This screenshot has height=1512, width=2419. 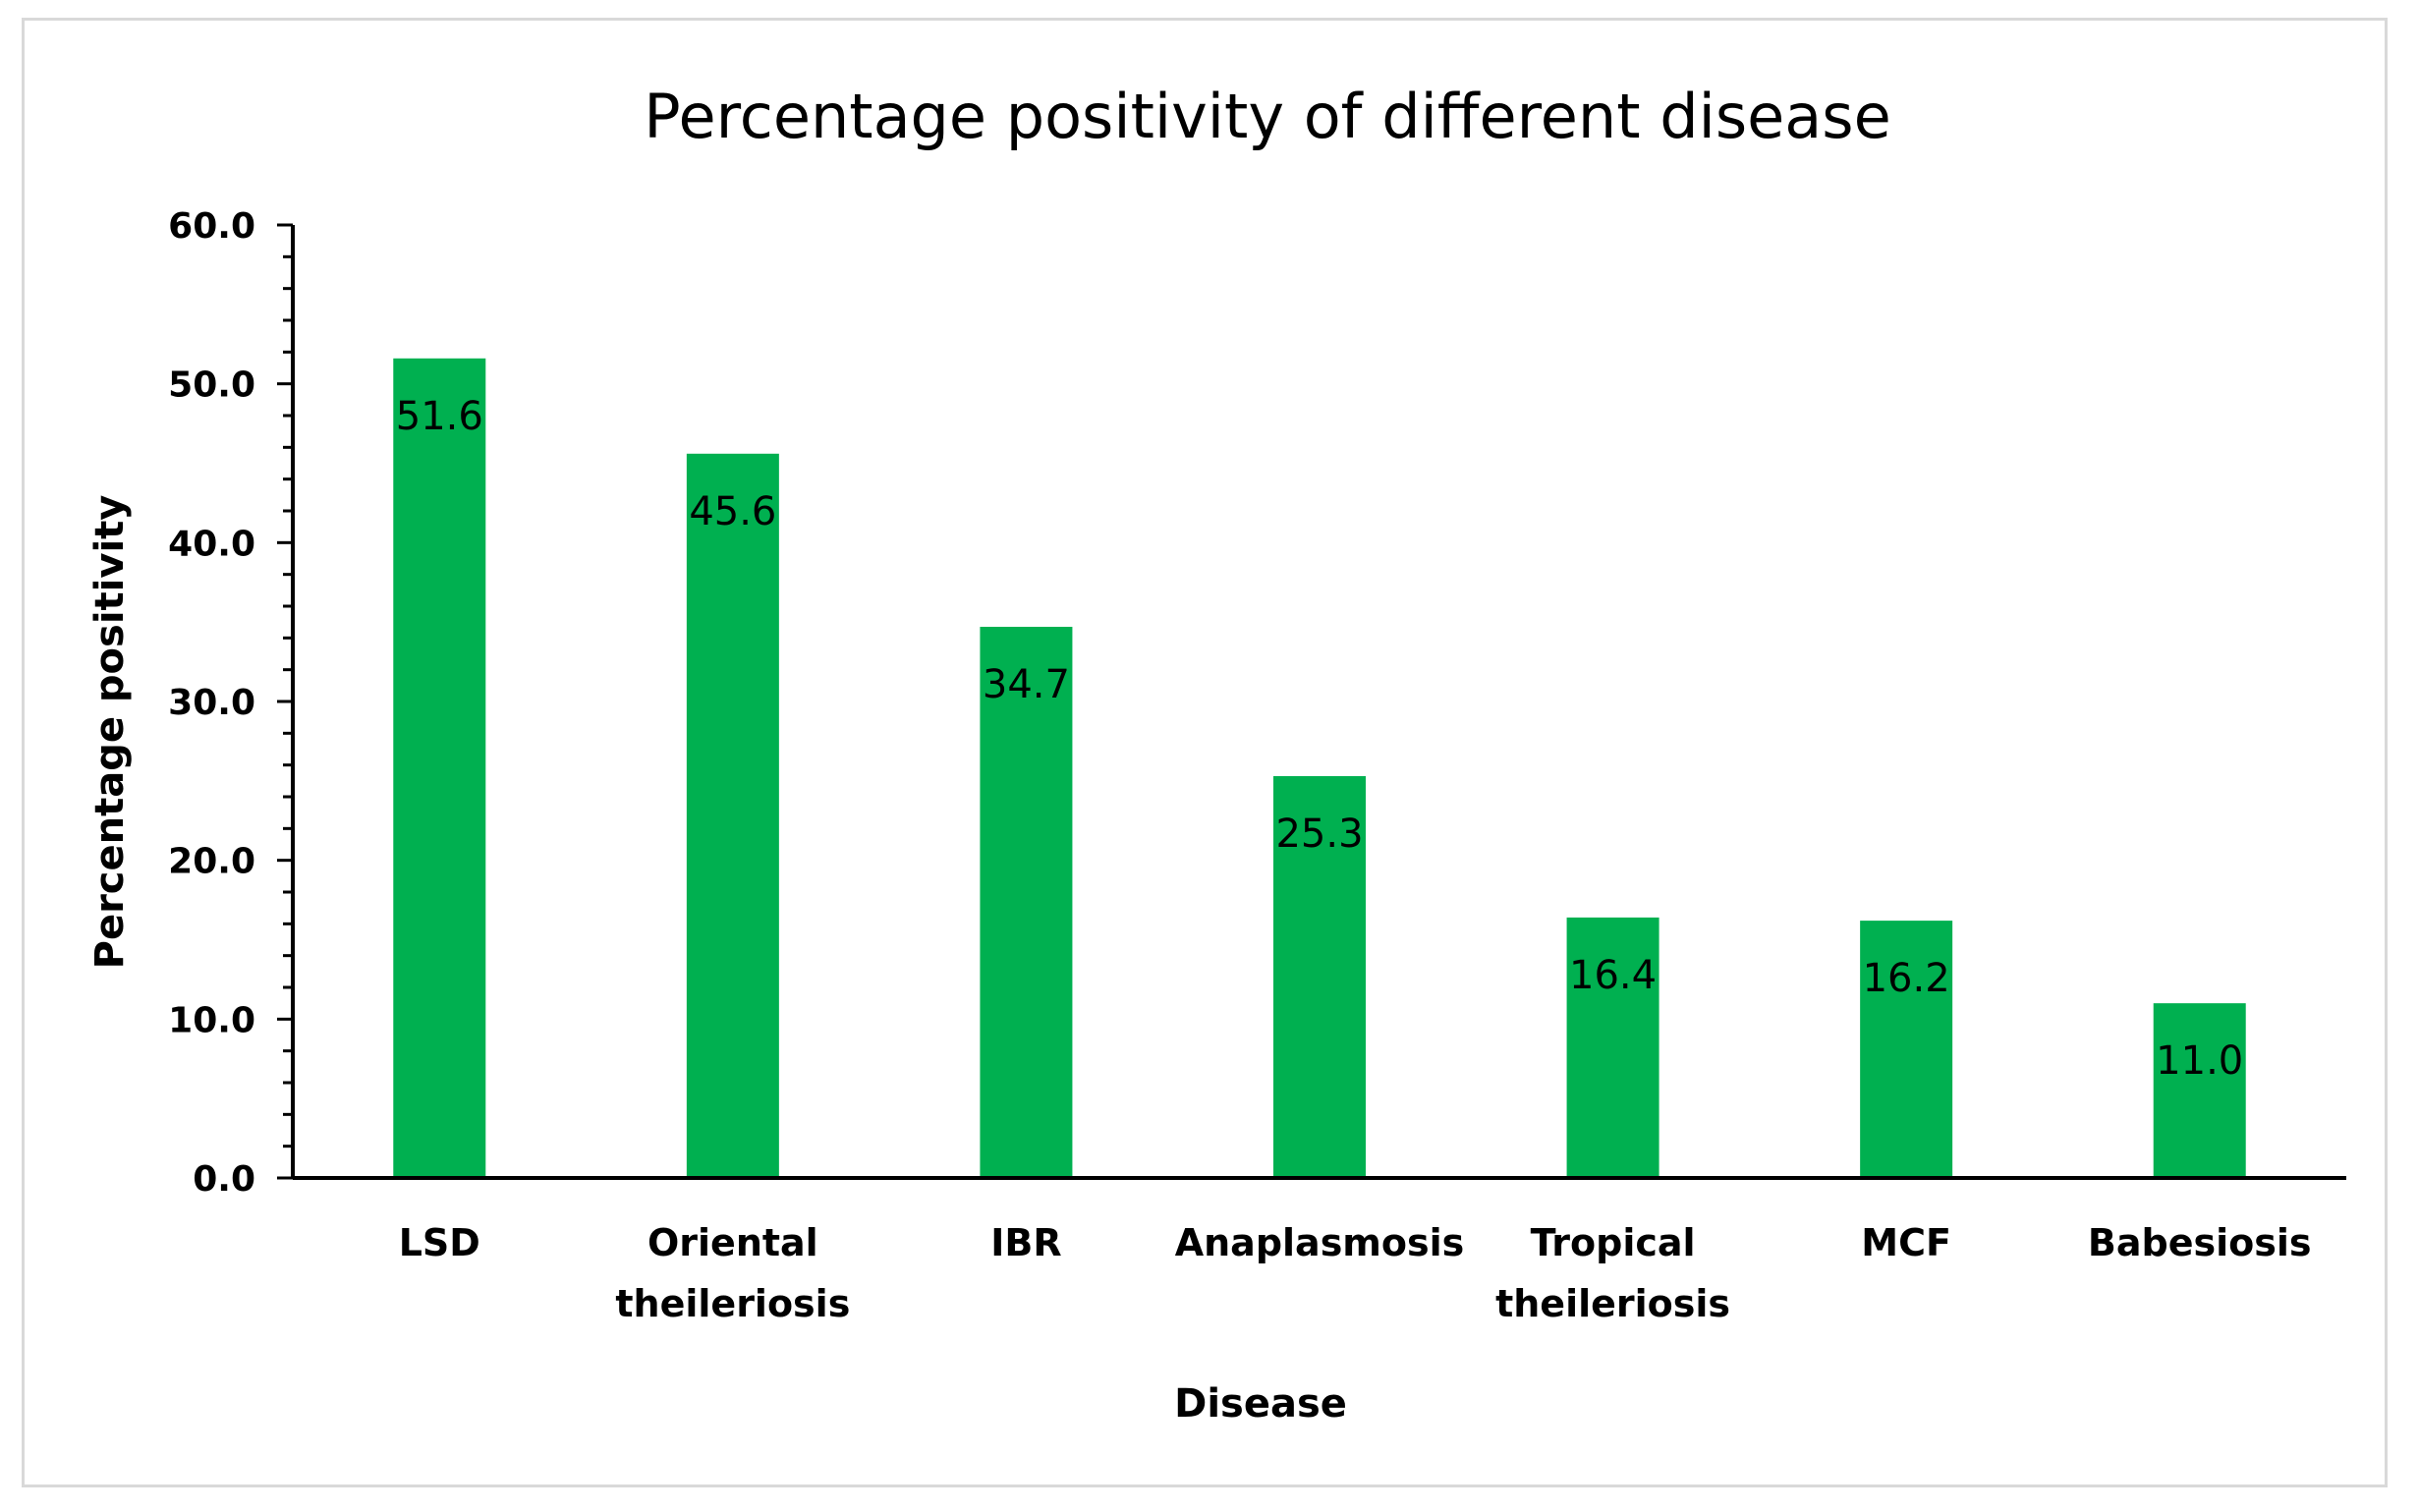 What do you see at coordinates (2200, 1061) in the screenshot?
I see `data-label: 11.0` at bounding box center [2200, 1061].